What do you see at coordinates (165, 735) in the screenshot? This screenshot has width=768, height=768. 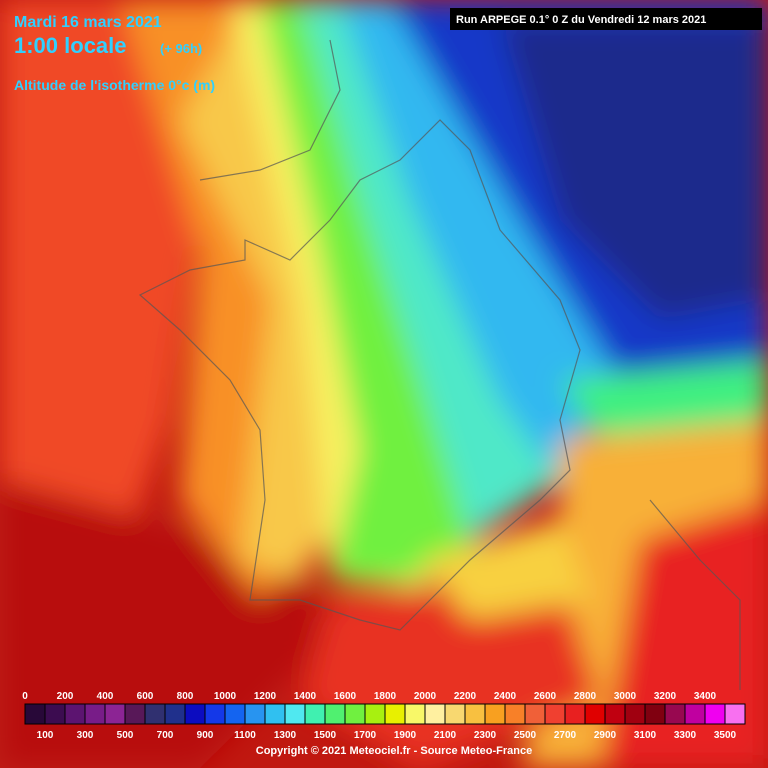 I see `legend-label: 700` at bounding box center [165, 735].